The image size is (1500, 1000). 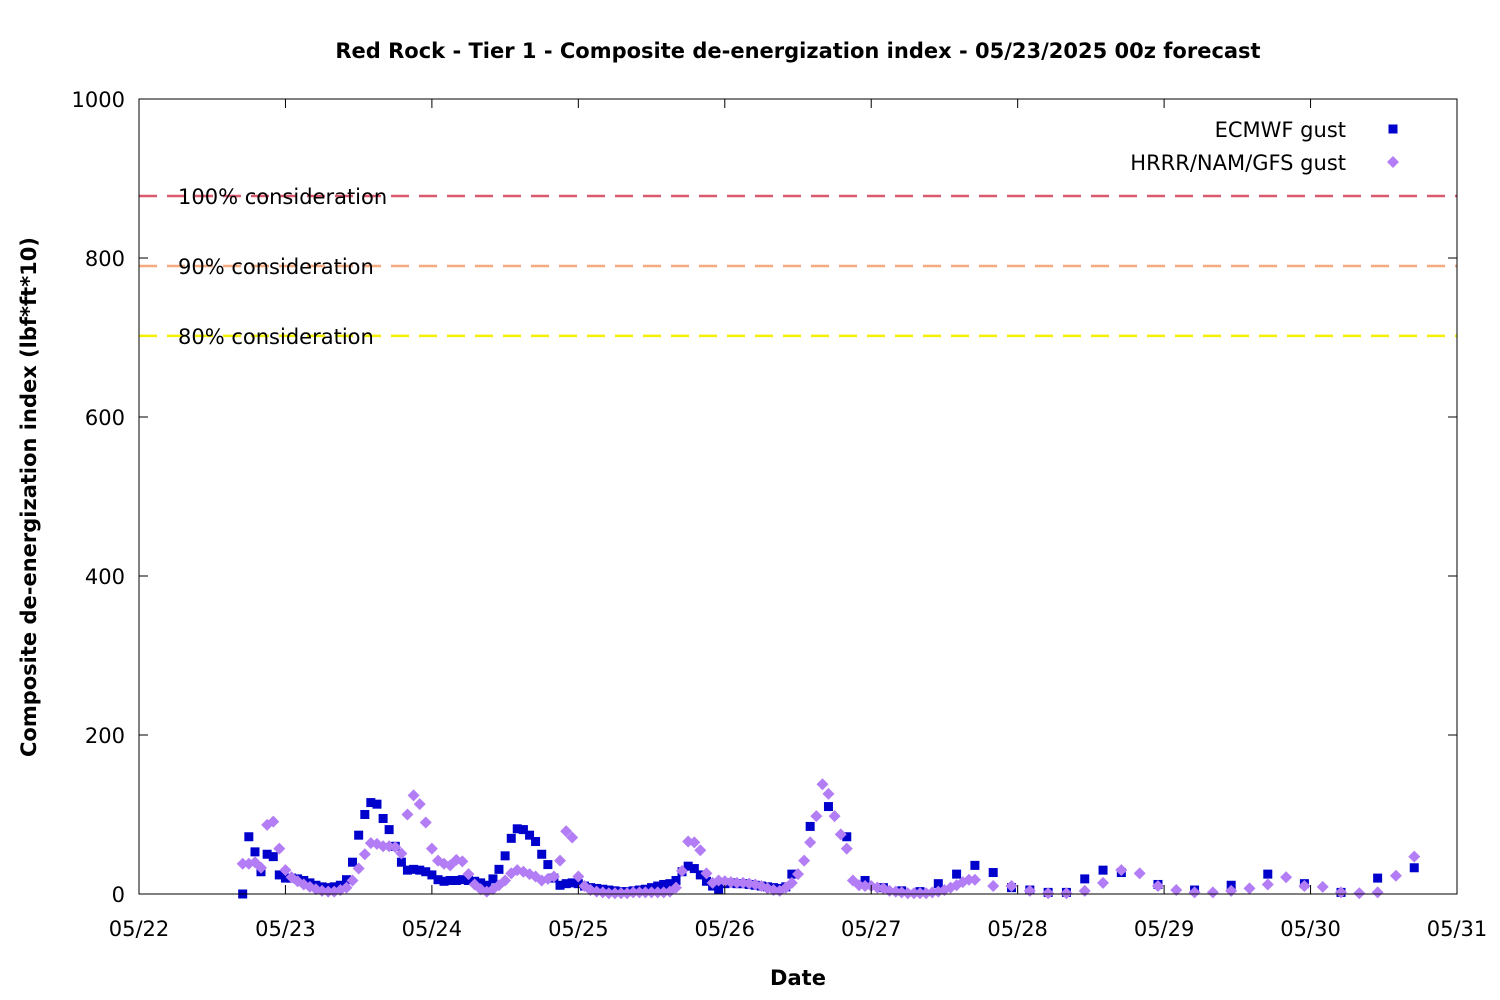 What do you see at coordinates (105, 736) in the screenshot?
I see `y-tick-label: 200` at bounding box center [105, 736].